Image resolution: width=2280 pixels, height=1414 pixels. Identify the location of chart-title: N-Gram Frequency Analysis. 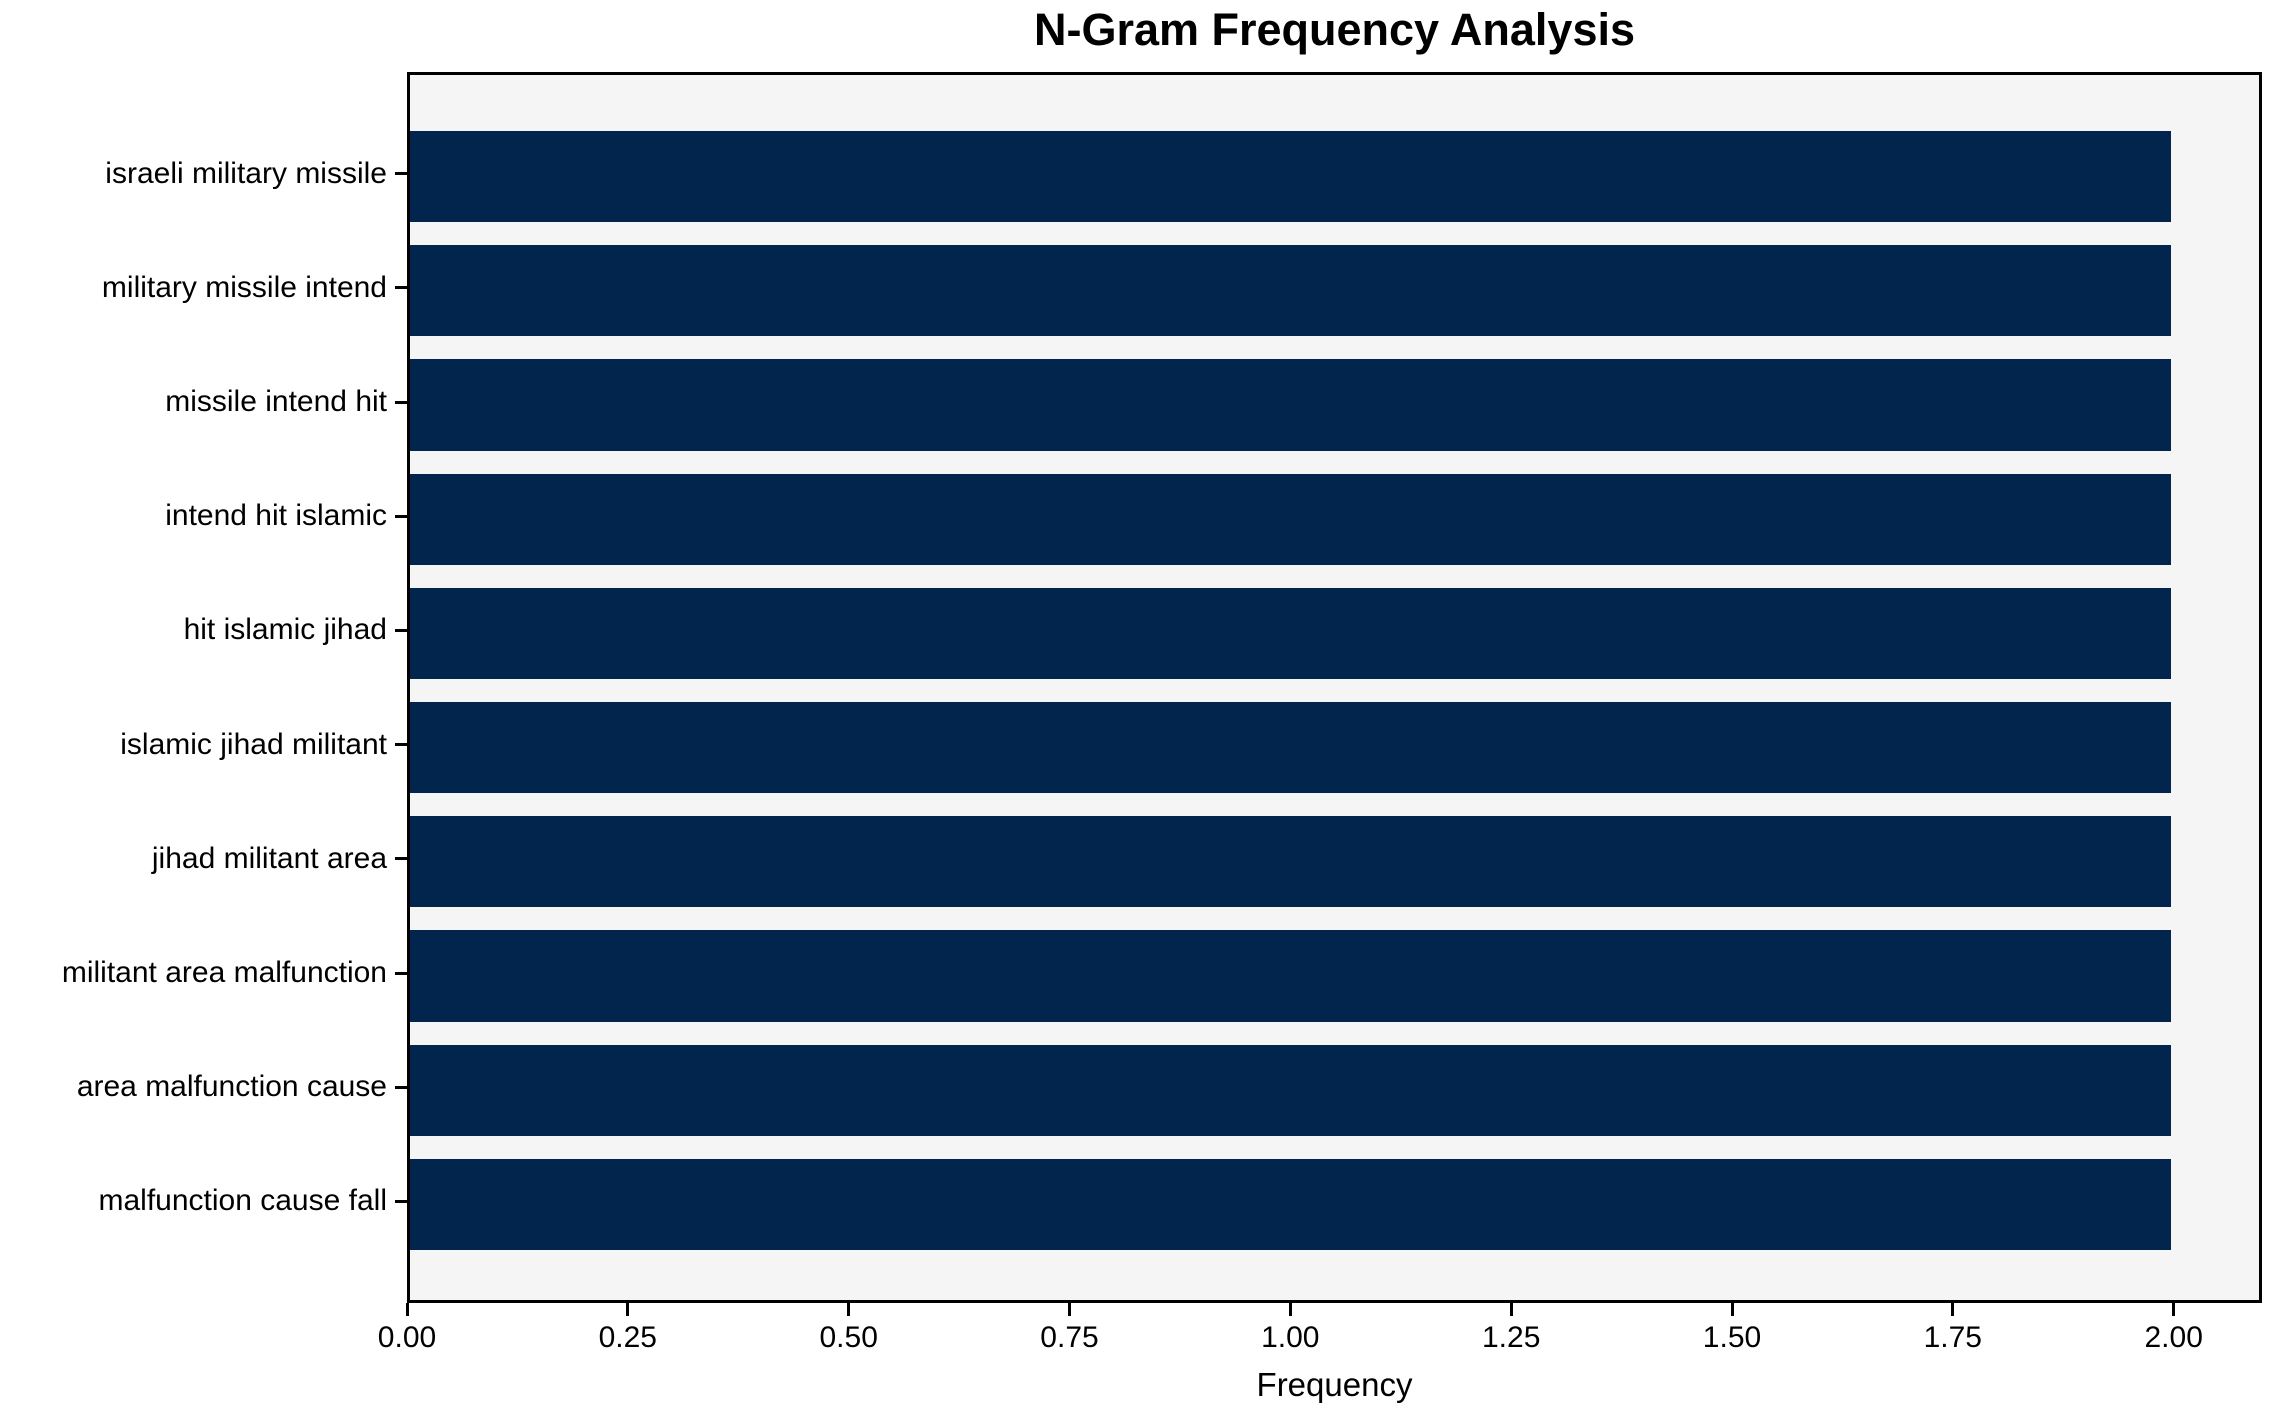
(1334, 29).